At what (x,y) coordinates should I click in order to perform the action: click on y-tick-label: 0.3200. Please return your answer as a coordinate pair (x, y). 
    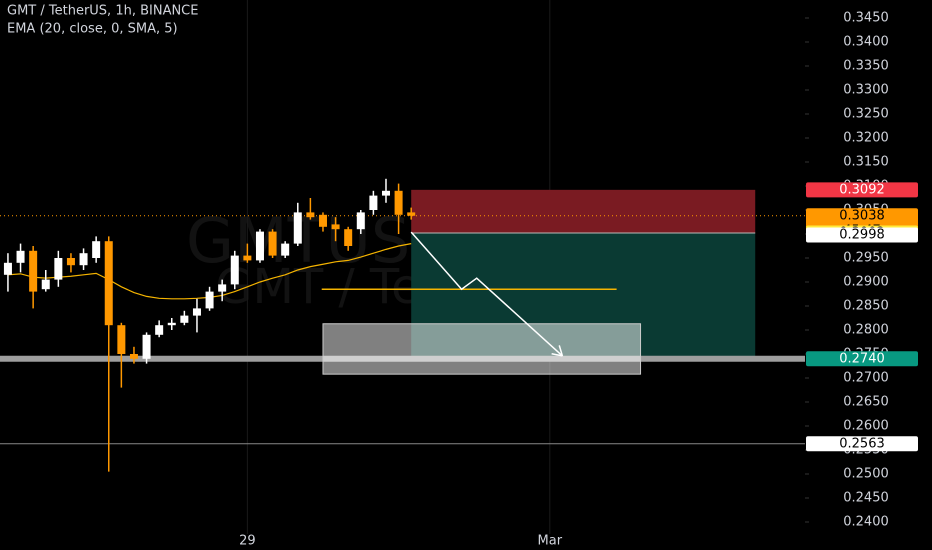
    Looking at the image, I should click on (866, 138).